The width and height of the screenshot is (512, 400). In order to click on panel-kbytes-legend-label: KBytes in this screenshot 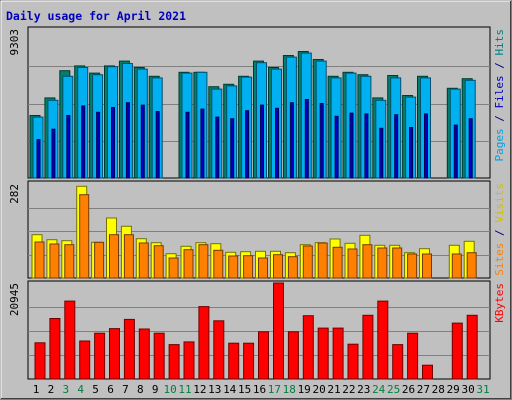, I will do `click(499, 303)`.